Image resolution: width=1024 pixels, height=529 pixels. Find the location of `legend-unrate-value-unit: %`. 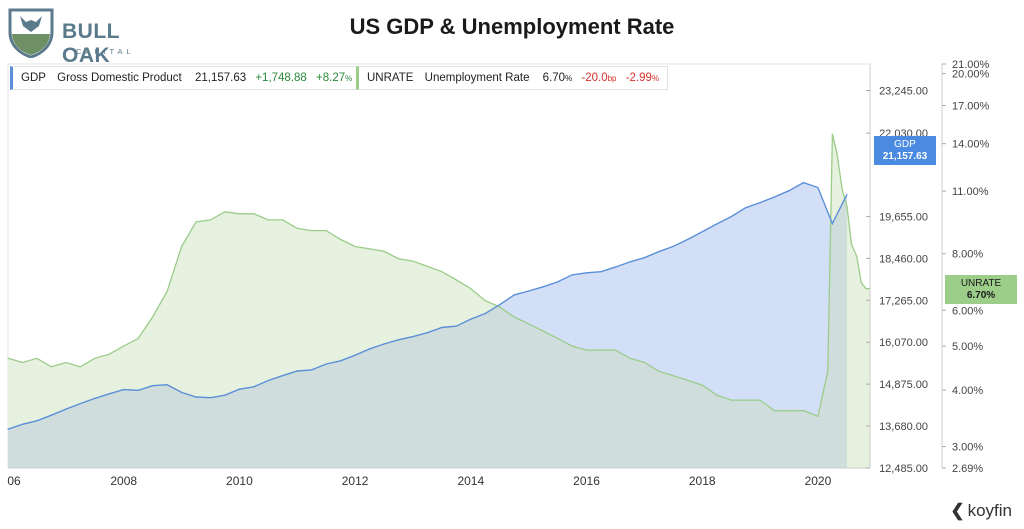

legend-unrate-value-unit: % is located at coordinates (569, 78).